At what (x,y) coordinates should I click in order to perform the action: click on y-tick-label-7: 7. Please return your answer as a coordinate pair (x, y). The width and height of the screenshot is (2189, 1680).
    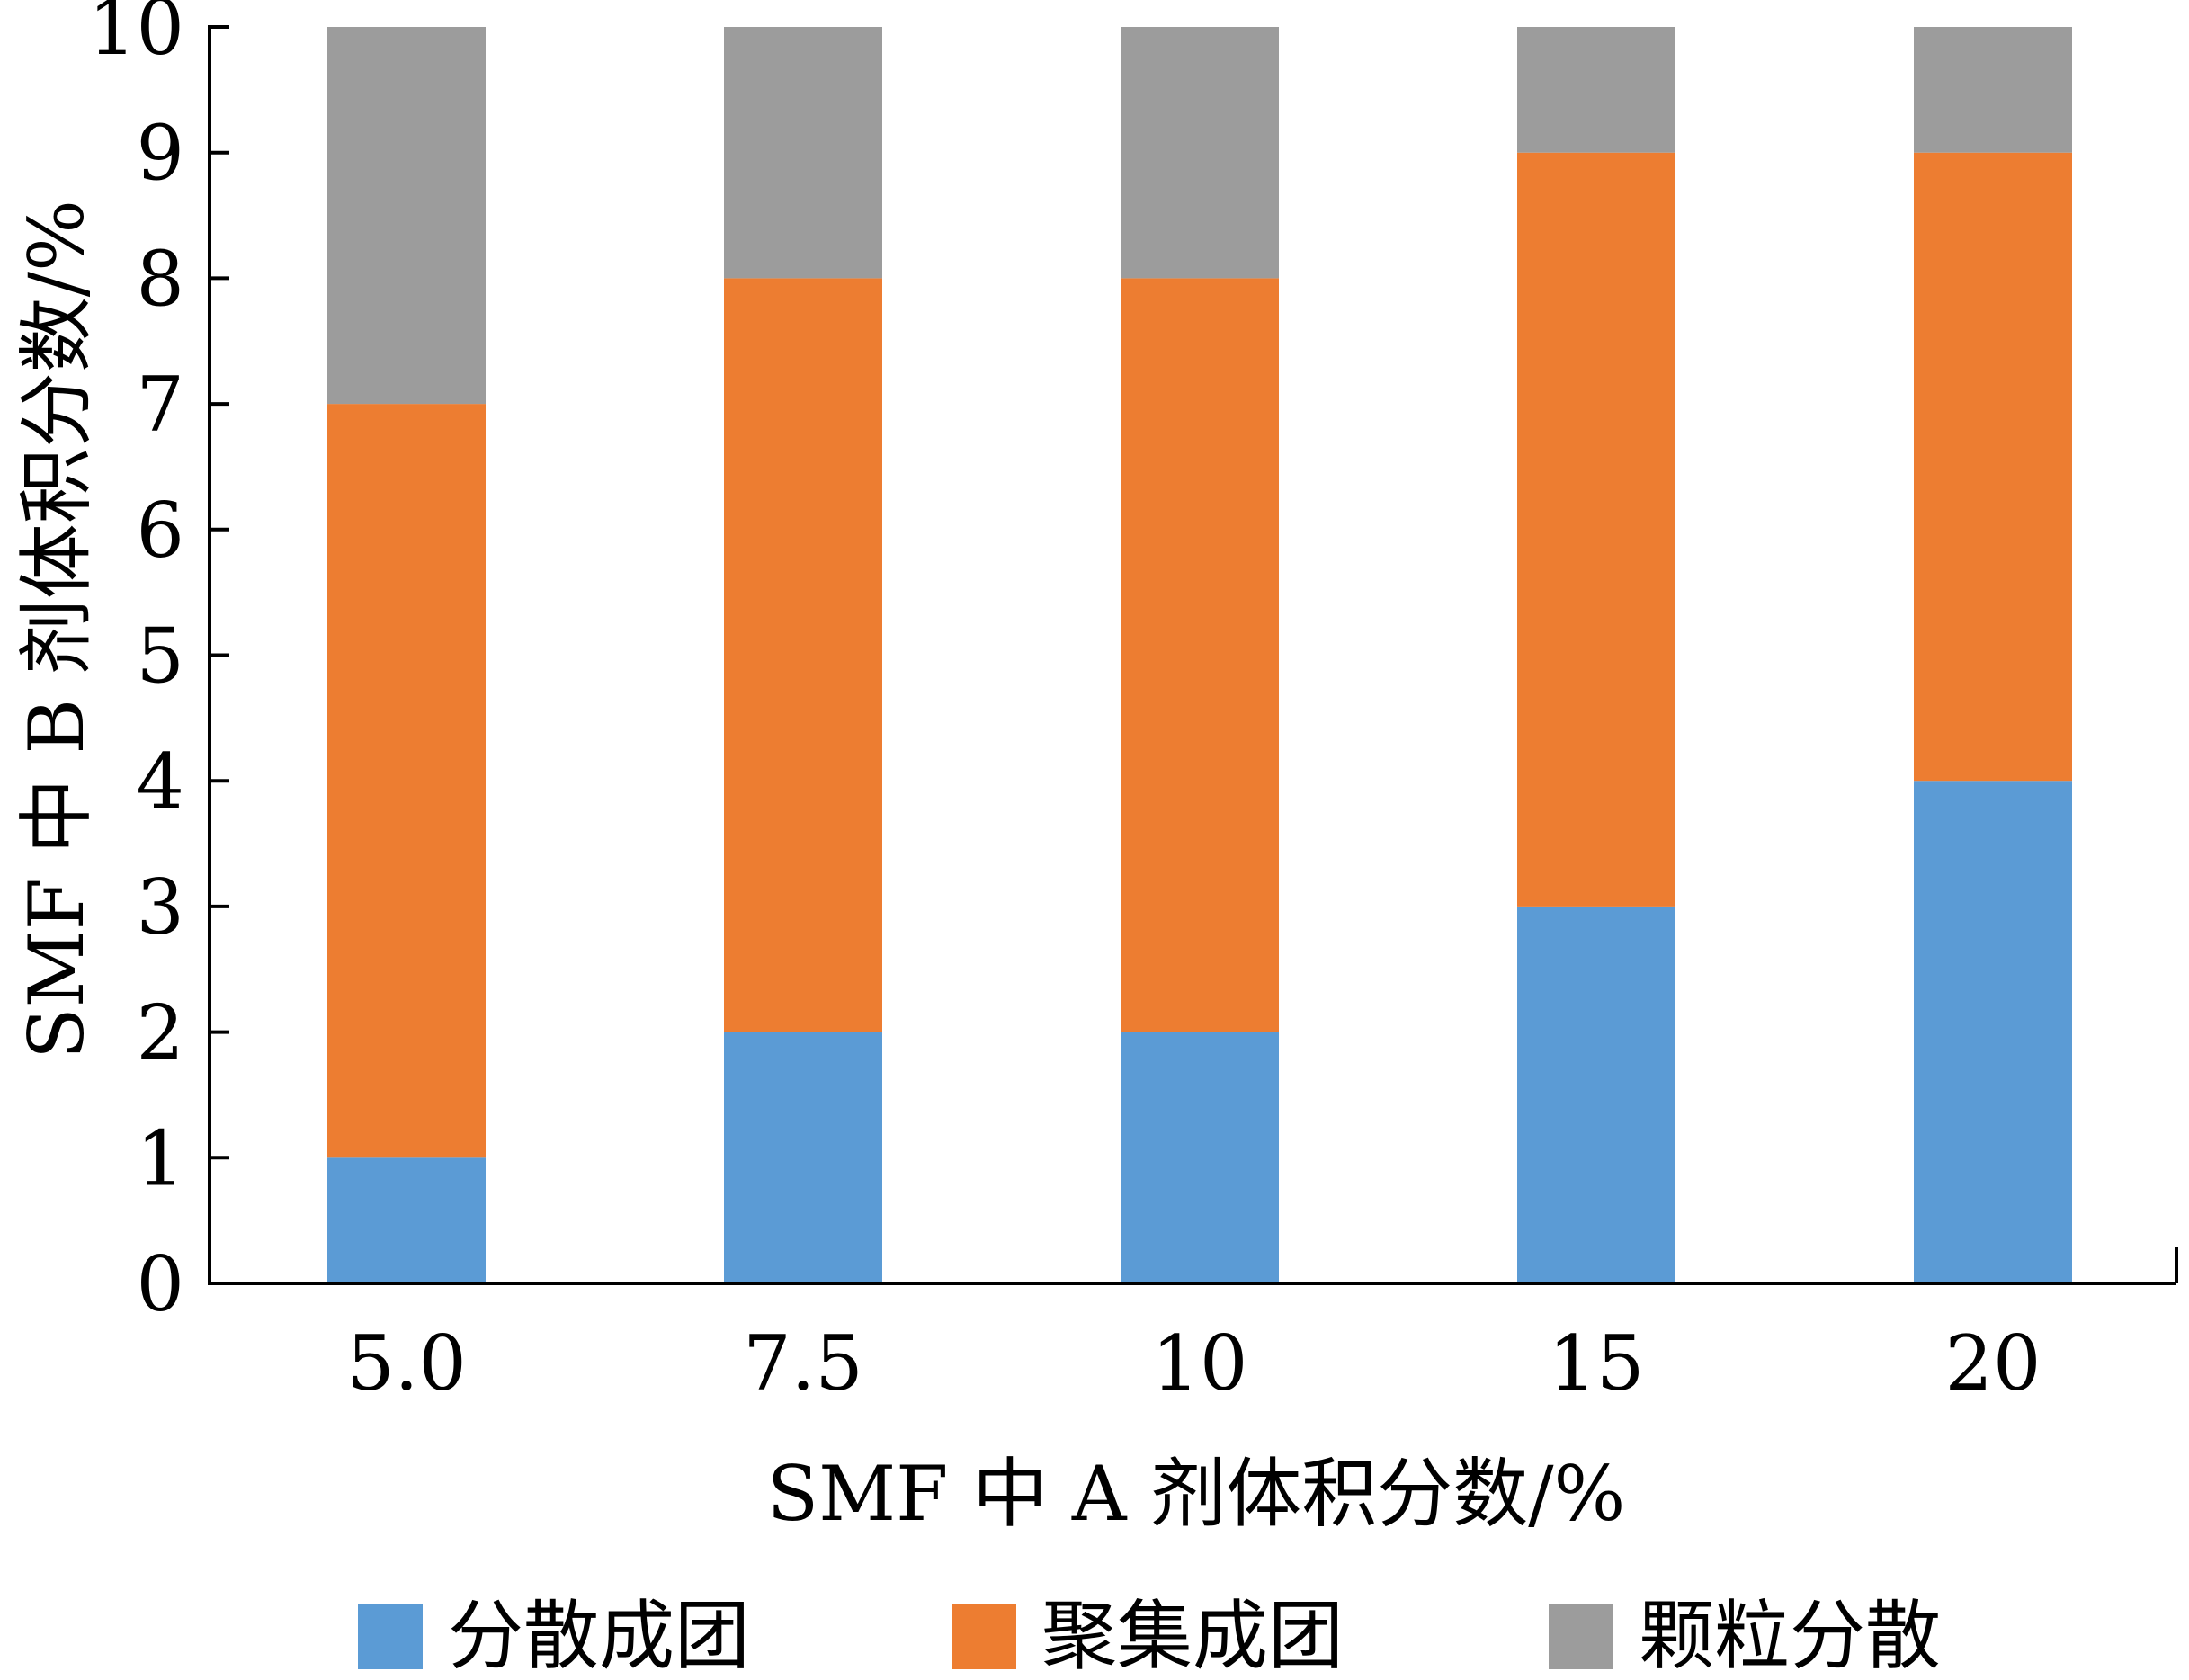
    Looking at the image, I should click on (160, 405).